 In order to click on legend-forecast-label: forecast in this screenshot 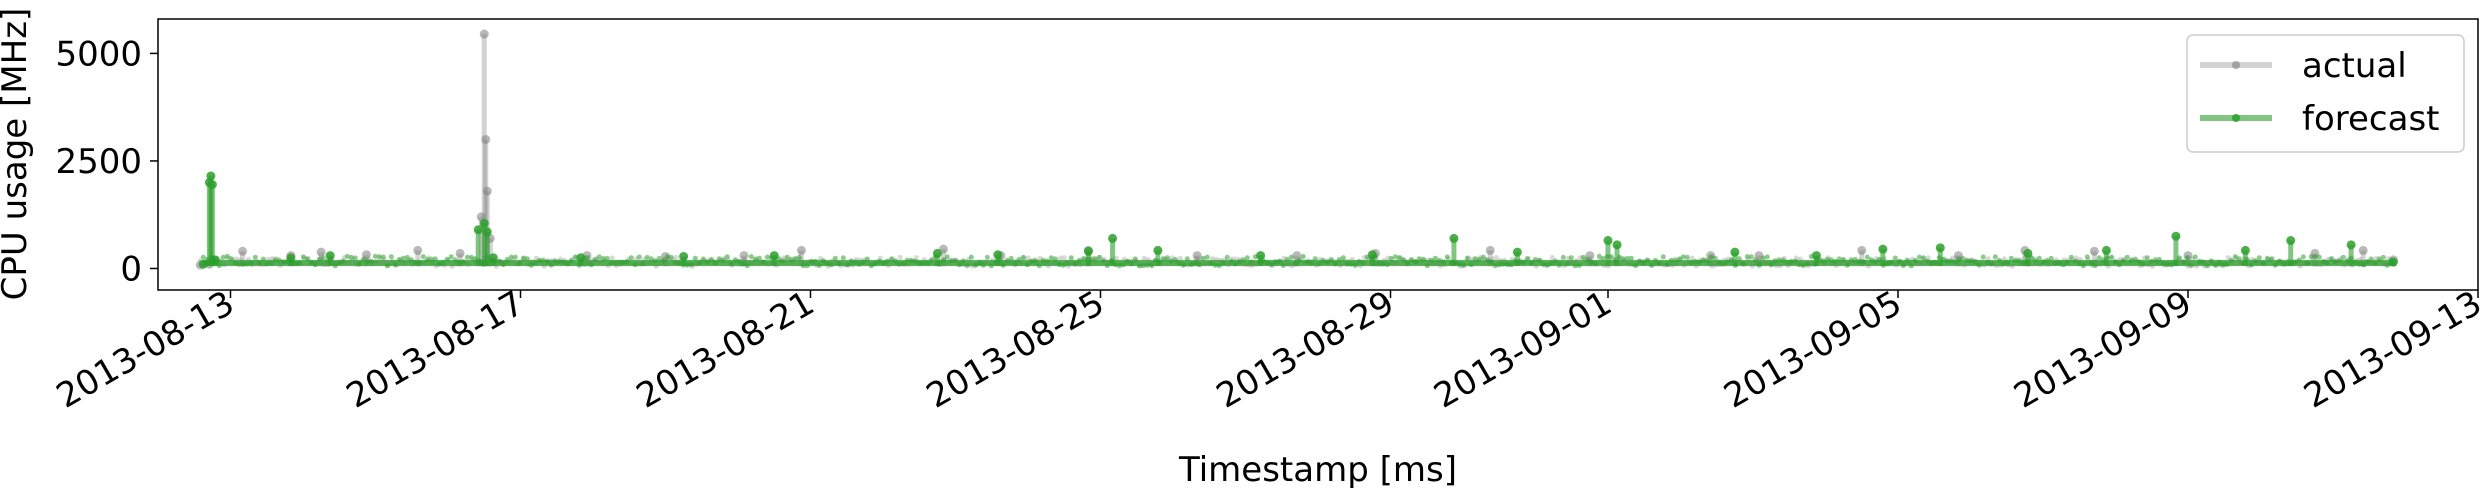, I will do `click(2371, 119)`.